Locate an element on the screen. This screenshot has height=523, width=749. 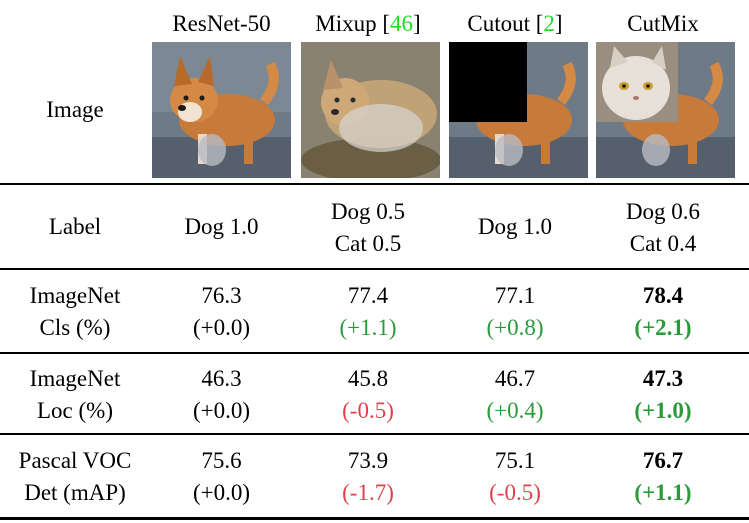
metric-delta-best: (+1.0) is located at coordinates (663, 410).